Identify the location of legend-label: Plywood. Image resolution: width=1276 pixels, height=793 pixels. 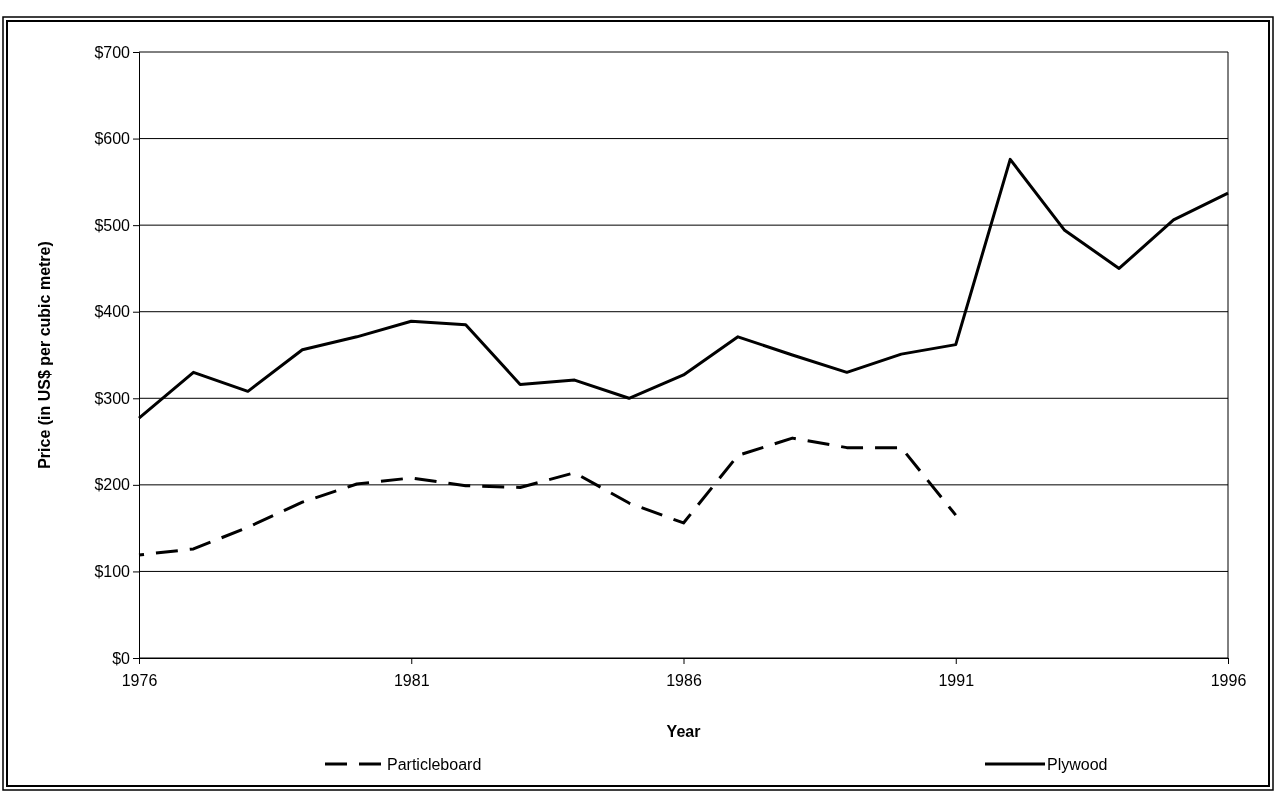
(1077, 764).